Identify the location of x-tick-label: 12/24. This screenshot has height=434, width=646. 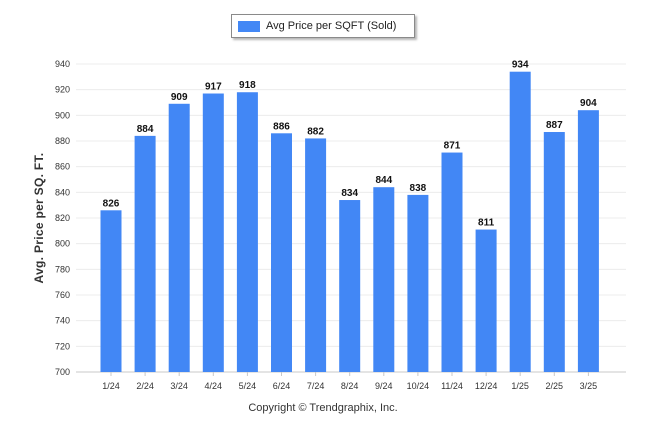
(486, 386).